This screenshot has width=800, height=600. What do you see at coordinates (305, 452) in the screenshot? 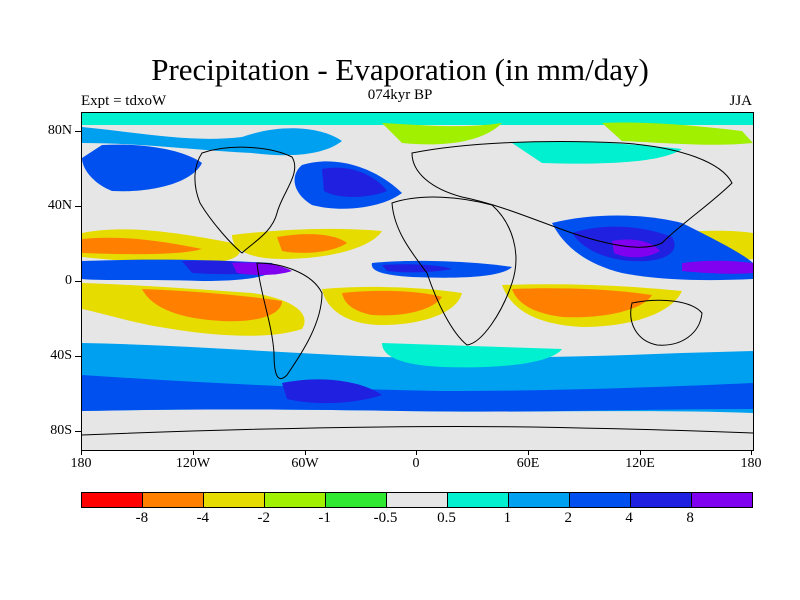
I see `x-tick-60w` at bounding box center [305, 452].